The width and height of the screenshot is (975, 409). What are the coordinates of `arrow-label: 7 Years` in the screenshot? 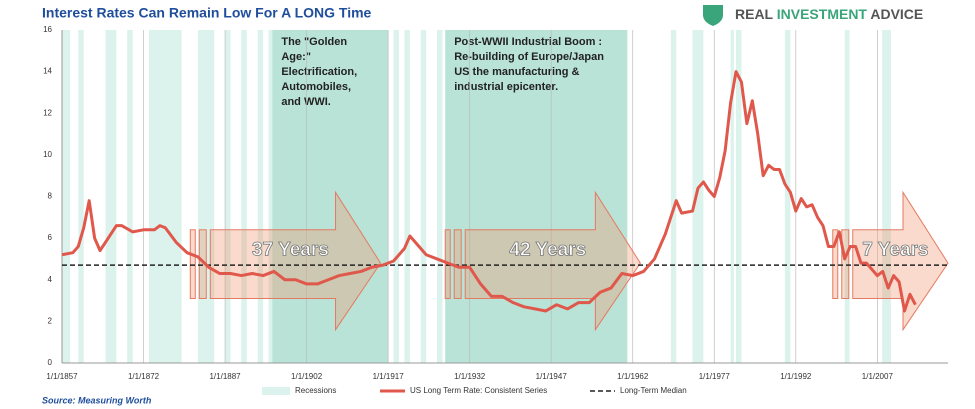 It's located at (895, 250).